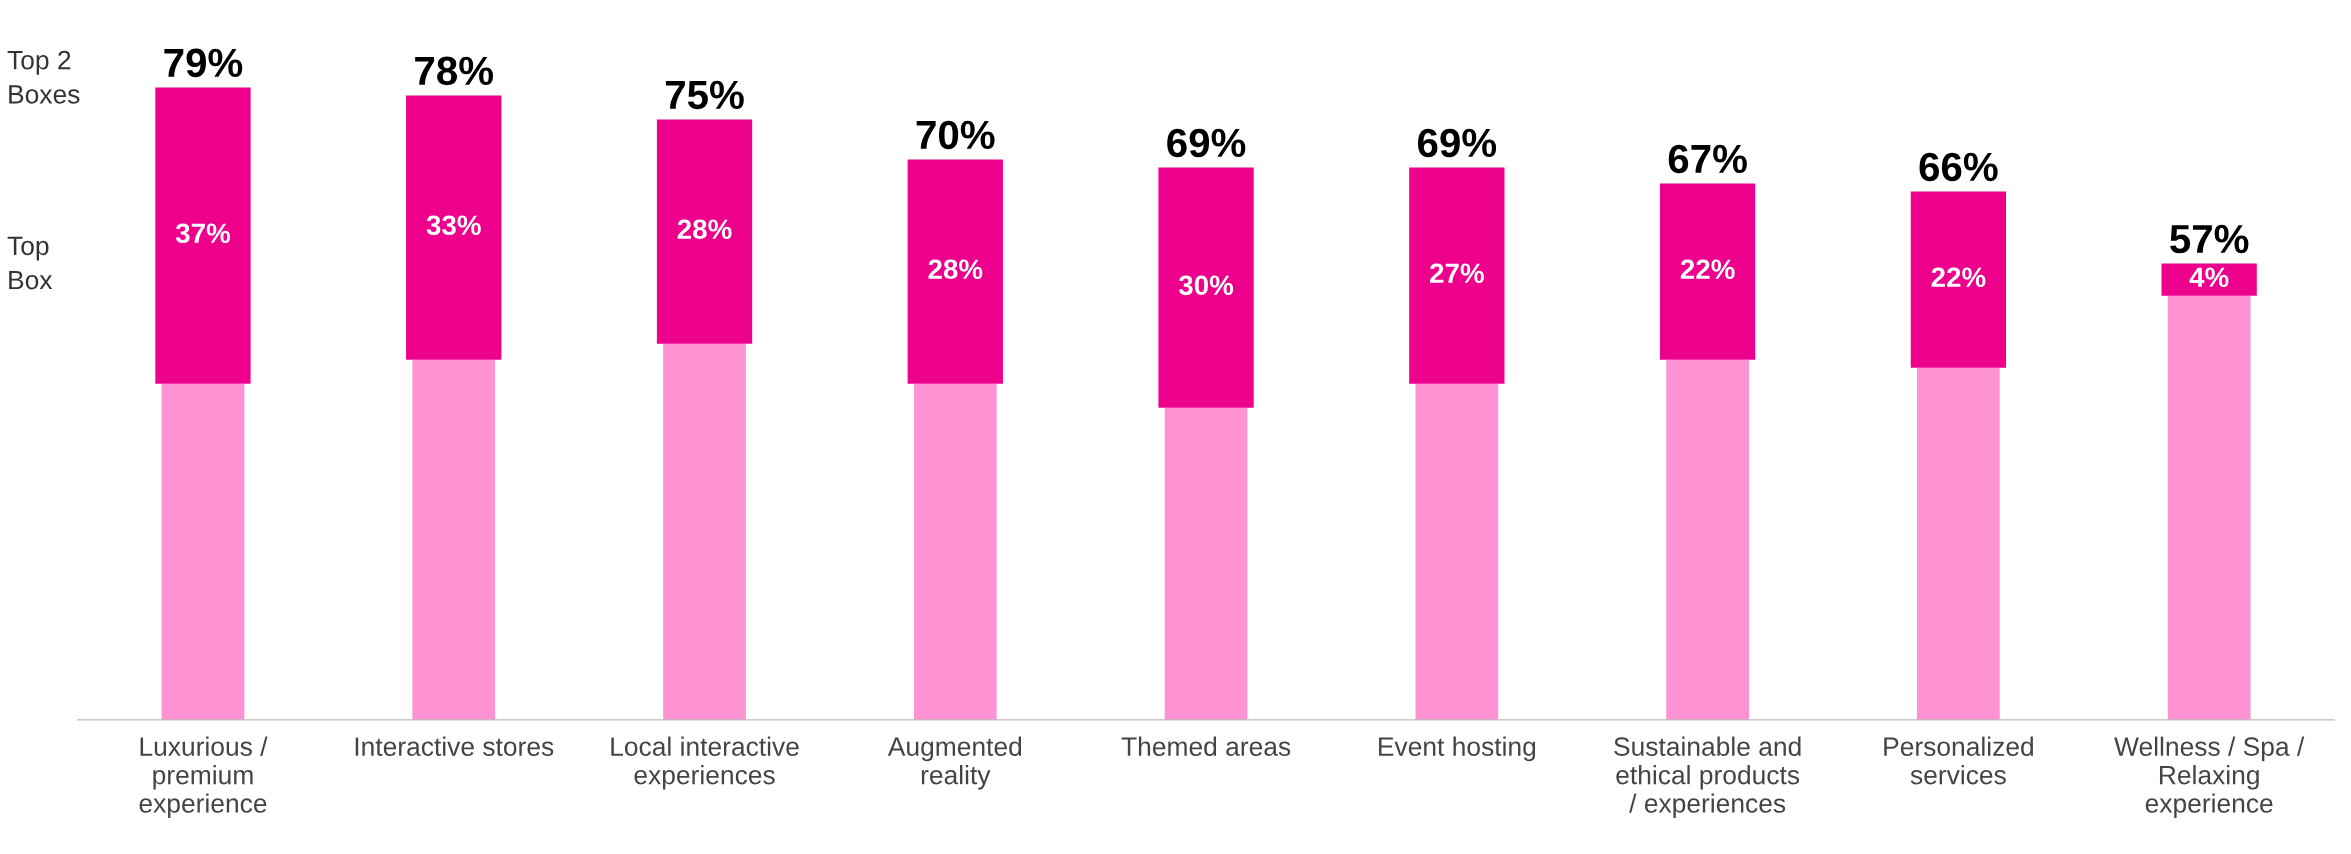 Image resolution: width=2351 pixels, height=854 pixels. I want to click on data-label: 27%, so click(1457, 273).